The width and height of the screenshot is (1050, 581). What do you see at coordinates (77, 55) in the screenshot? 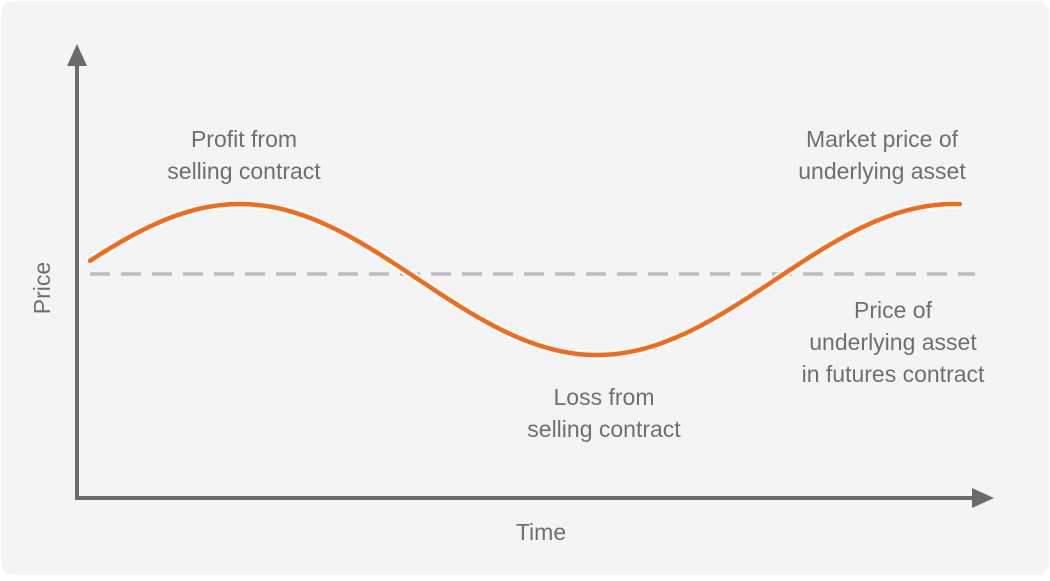
I see `y-axis-arrow` at bounding box center [77, 55].